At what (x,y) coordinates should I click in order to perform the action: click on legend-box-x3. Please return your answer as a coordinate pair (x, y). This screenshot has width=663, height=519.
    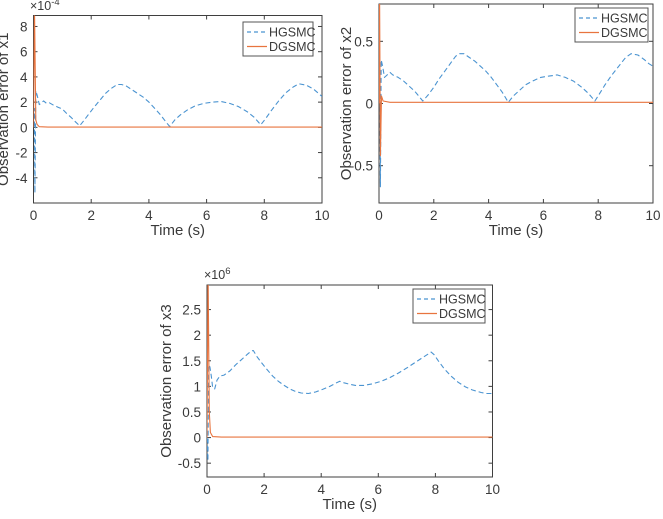
    Looking at the image, I should click on (449, 306).